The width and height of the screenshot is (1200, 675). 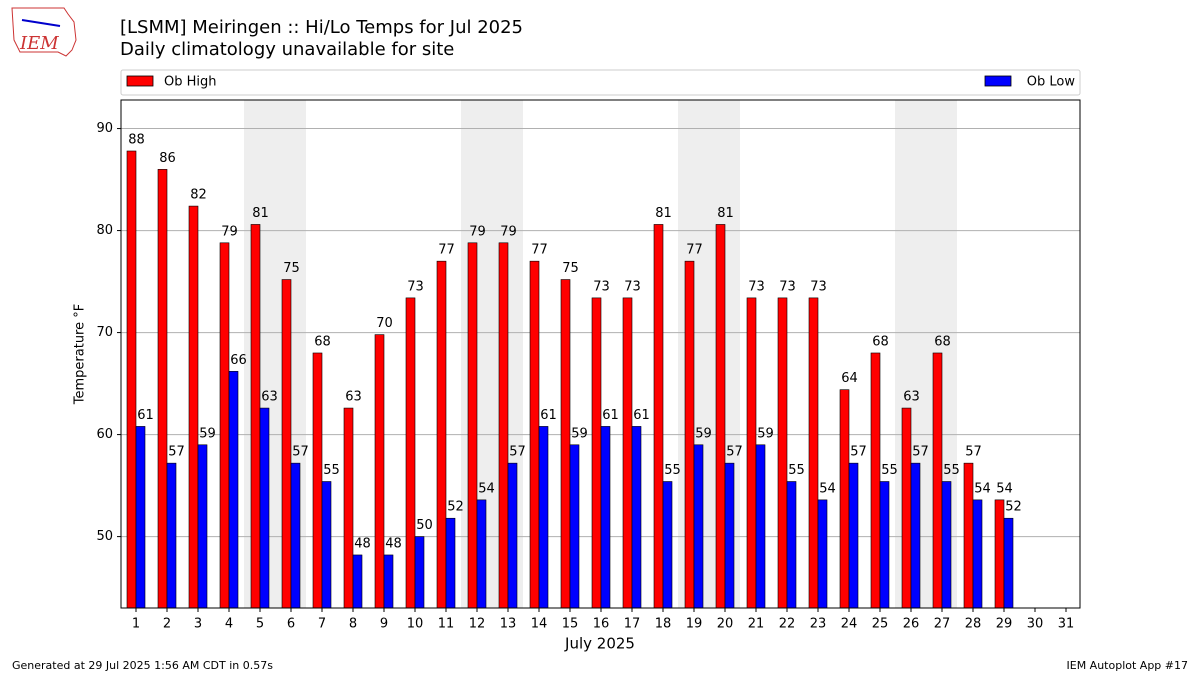 I want to click on data-label: 52, so click(x=455, y=507).